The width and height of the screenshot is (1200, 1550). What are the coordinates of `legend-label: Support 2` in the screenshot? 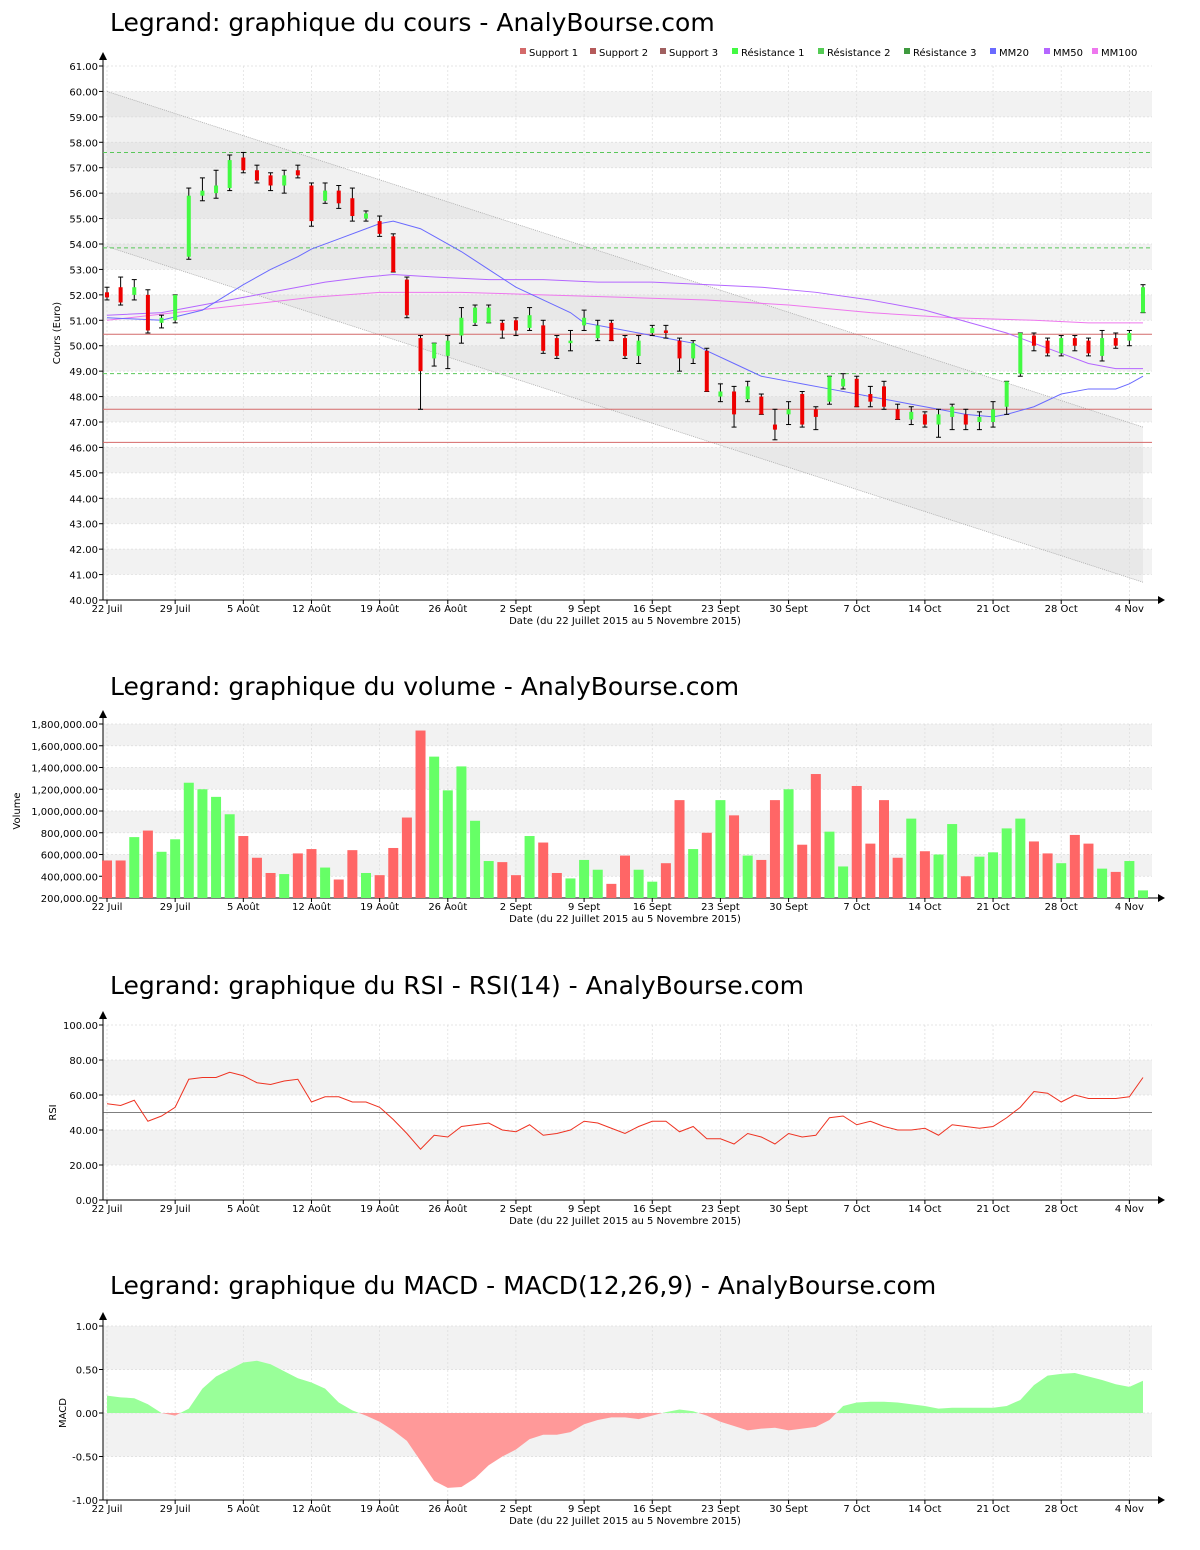 It's located at (623, 53).